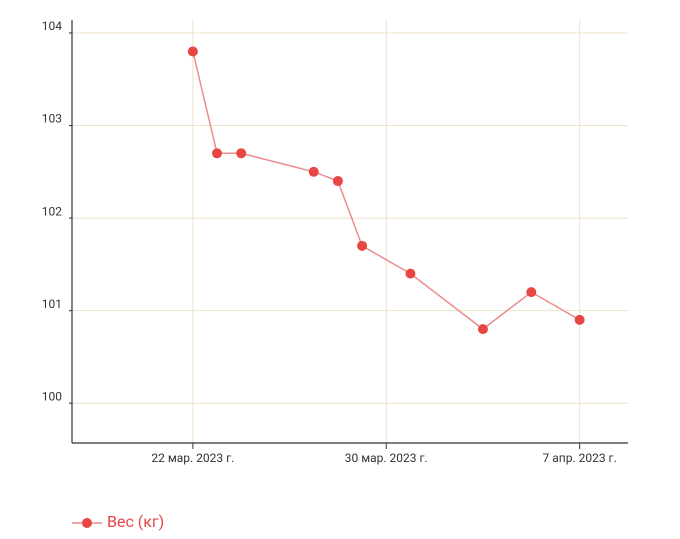  Describe the element at coordinates (580, 458) in the screenshot. I see `x-tick-label: 7 апр. 2023 г.` at that location.